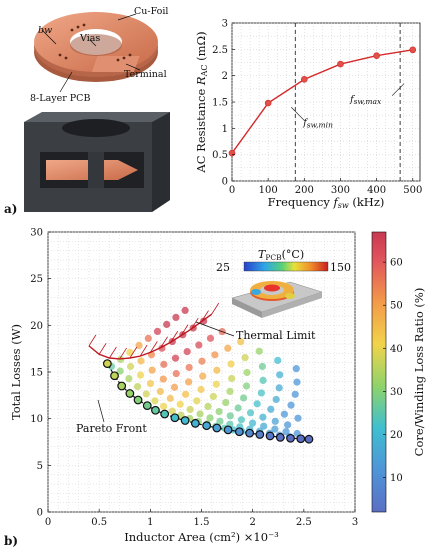 This screenshot has width=433, height=550. What do you see at coordinates (225, 76) in the screenshot?
I see `y-tick-label: 2` at bounding box center [225, 76].